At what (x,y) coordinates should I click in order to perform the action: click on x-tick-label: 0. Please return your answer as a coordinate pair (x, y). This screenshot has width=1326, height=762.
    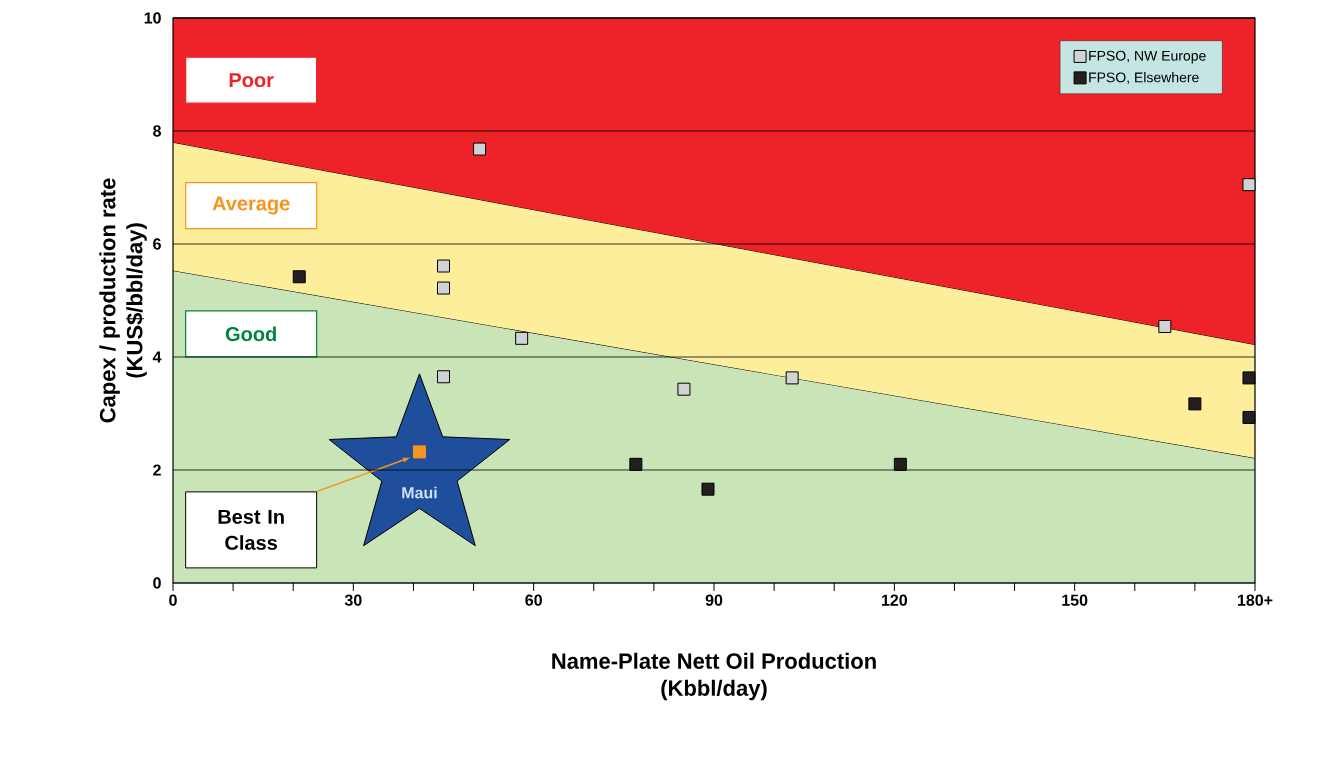
    Looking at the image, I should click on (173, 600).